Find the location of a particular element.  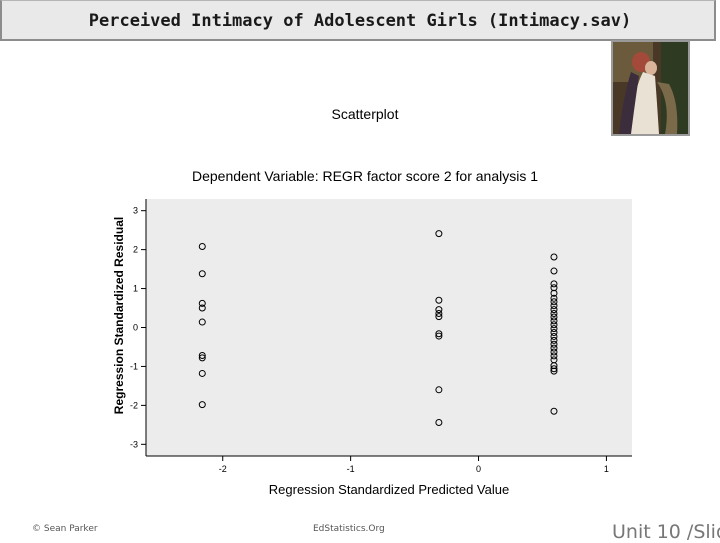

footer-unit: Unit 10 /Slide is located at coordinates (666, 532).